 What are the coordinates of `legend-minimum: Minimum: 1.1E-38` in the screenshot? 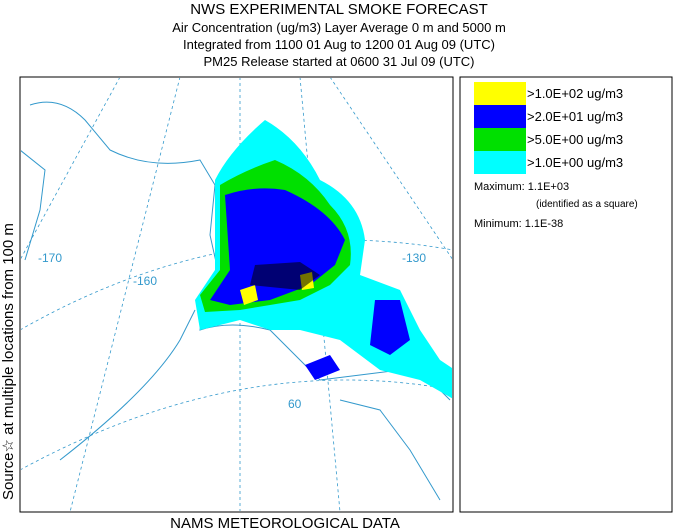 It's located at (518, 224).